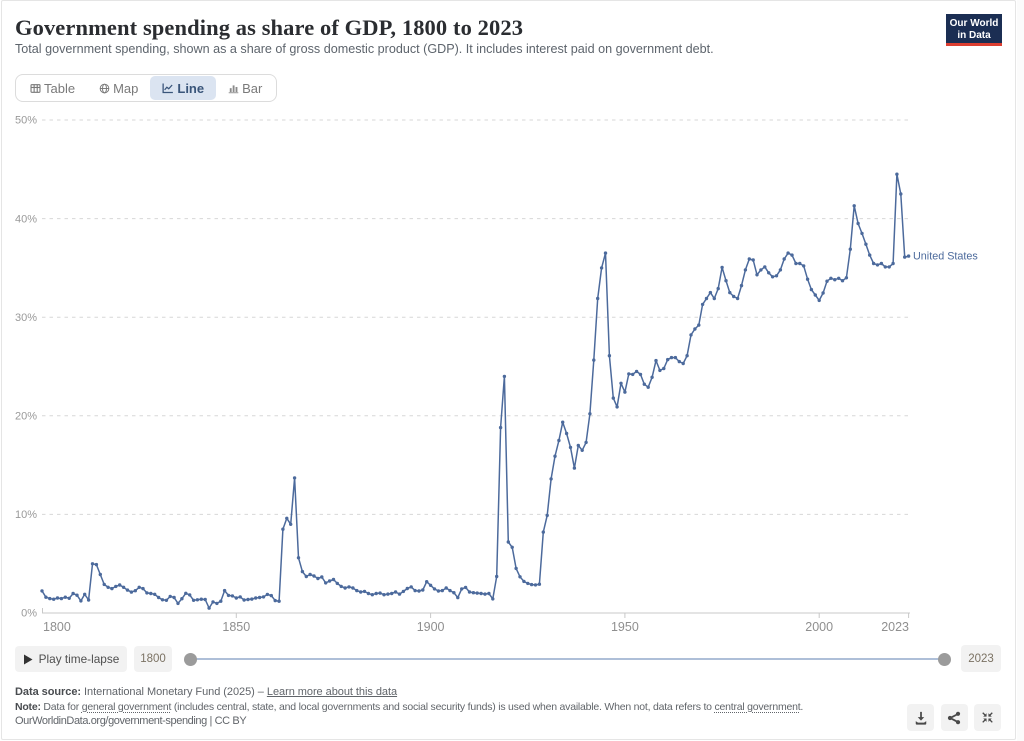 Image resolution: width=1024 pixels, height=741 pixels. What do you see at coordinates (26, 121) in the screenshot?
I see `svg-text: 50%` at bounding box center [26, 121].